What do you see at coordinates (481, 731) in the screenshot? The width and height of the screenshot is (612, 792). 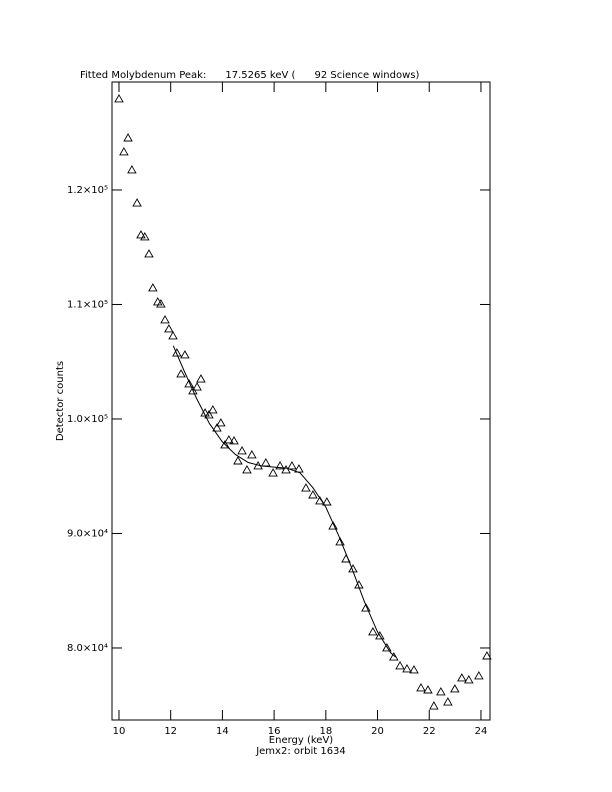 I see `x-tick-label: 24` at bounding box center [481, 731].